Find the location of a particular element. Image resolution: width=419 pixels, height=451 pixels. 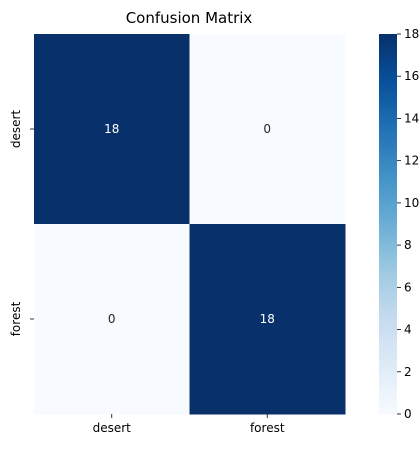

x-tick-label: forest is located at coordinates (267, 428).